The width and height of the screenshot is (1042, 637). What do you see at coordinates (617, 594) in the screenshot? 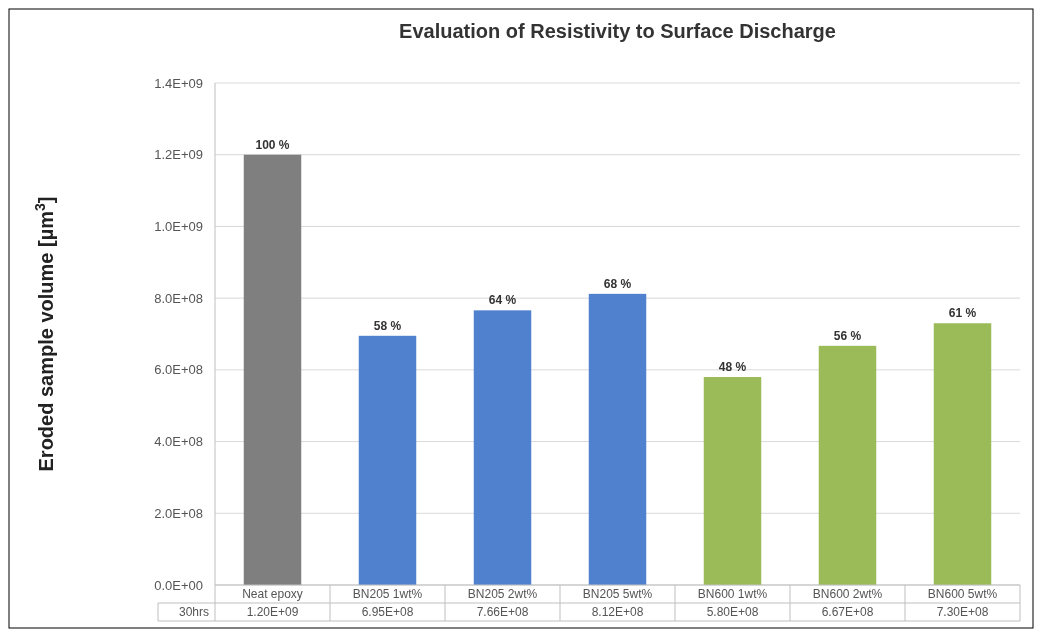
I see `x-tick-label: BN205 5wt%` at bounding box center [617, 594].